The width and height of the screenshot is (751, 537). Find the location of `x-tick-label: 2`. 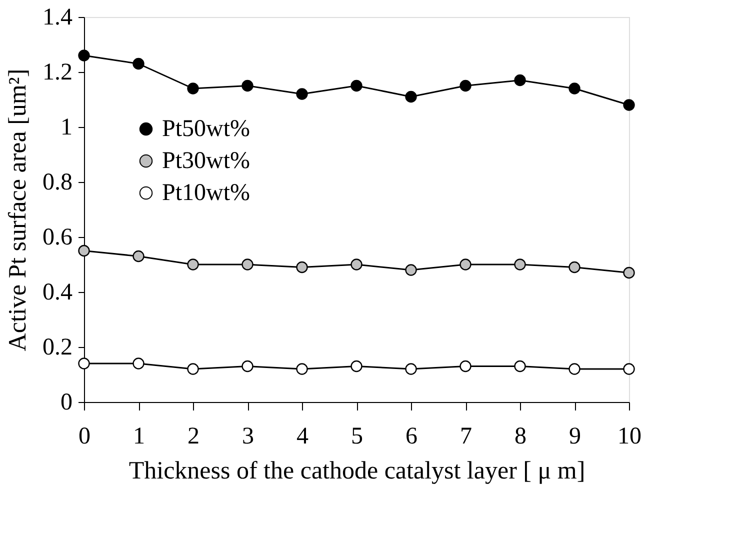

x-tick-label: 2 is located at coordinates (194, 437).